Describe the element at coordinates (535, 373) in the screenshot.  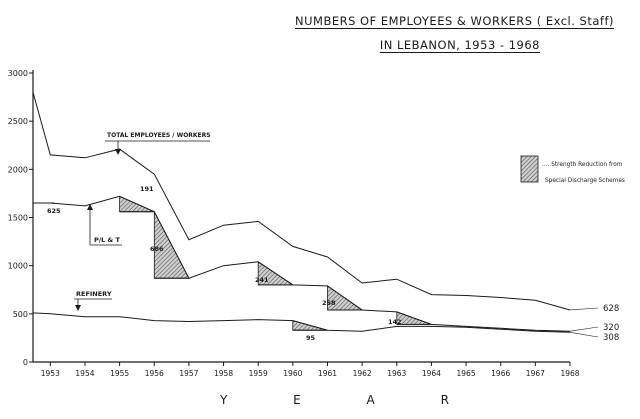
I see `x-tick-label-1967: 1967` at that location.